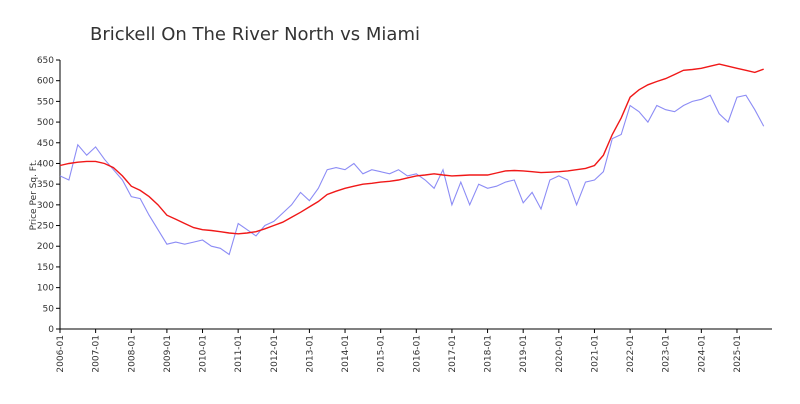  What do you see at coordinates (560, 354) in the screenshot?
I see `x-tick-label: 2020-01` at bounding box center [560, 354].